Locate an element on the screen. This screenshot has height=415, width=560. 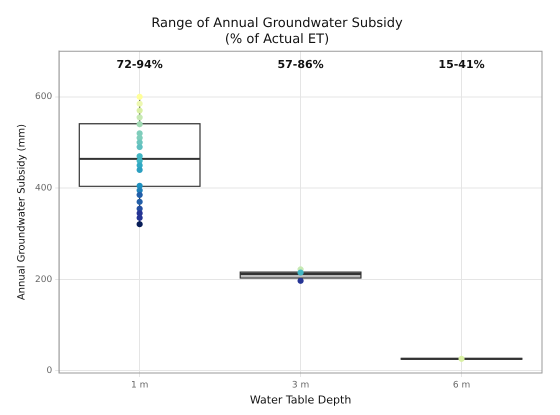
annotation: 57-86% is located at coordinates (300, 65).